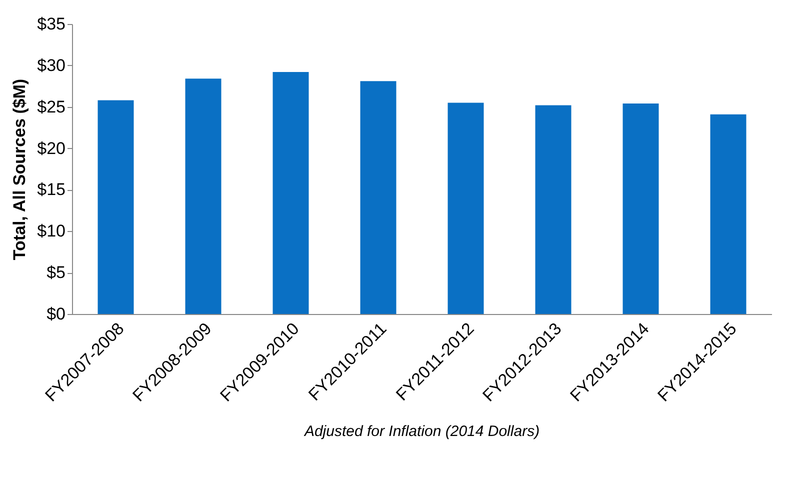  Describe the element at coordinates (51, 65) in the screenshot. I see `y-tick-label: $30` at that location.